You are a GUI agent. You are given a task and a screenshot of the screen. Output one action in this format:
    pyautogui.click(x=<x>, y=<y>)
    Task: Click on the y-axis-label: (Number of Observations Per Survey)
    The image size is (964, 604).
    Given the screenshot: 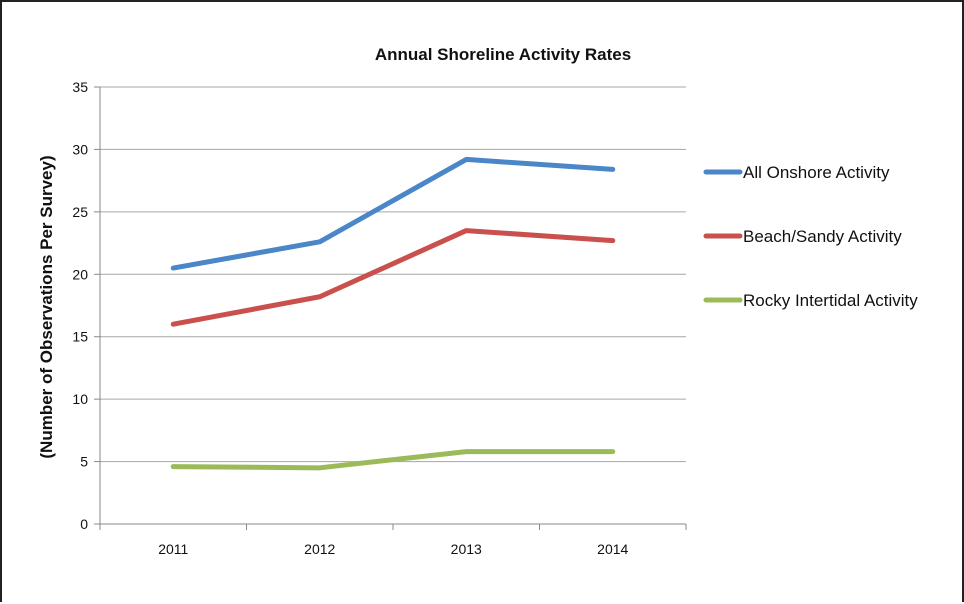 What is the action you would take?
    pyautogui.click(x=46, y=306)
    